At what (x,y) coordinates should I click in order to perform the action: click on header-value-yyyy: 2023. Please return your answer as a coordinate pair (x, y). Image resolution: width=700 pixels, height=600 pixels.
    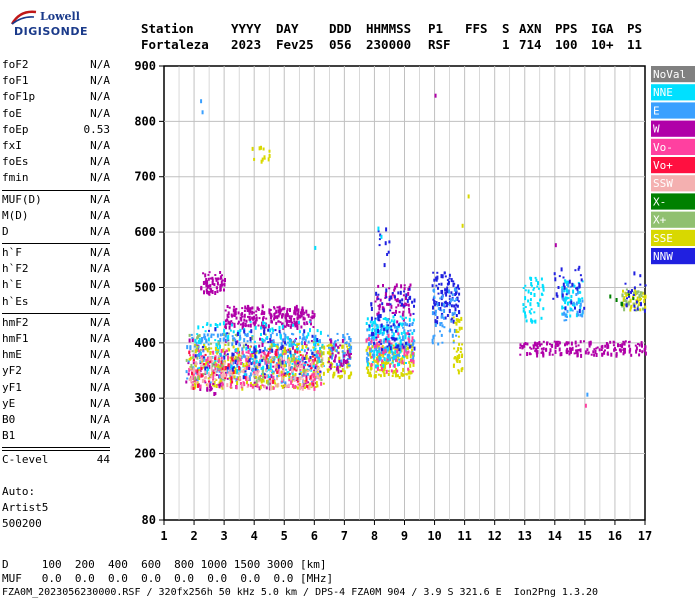
    Looking at the image, I should click on (246, 44).